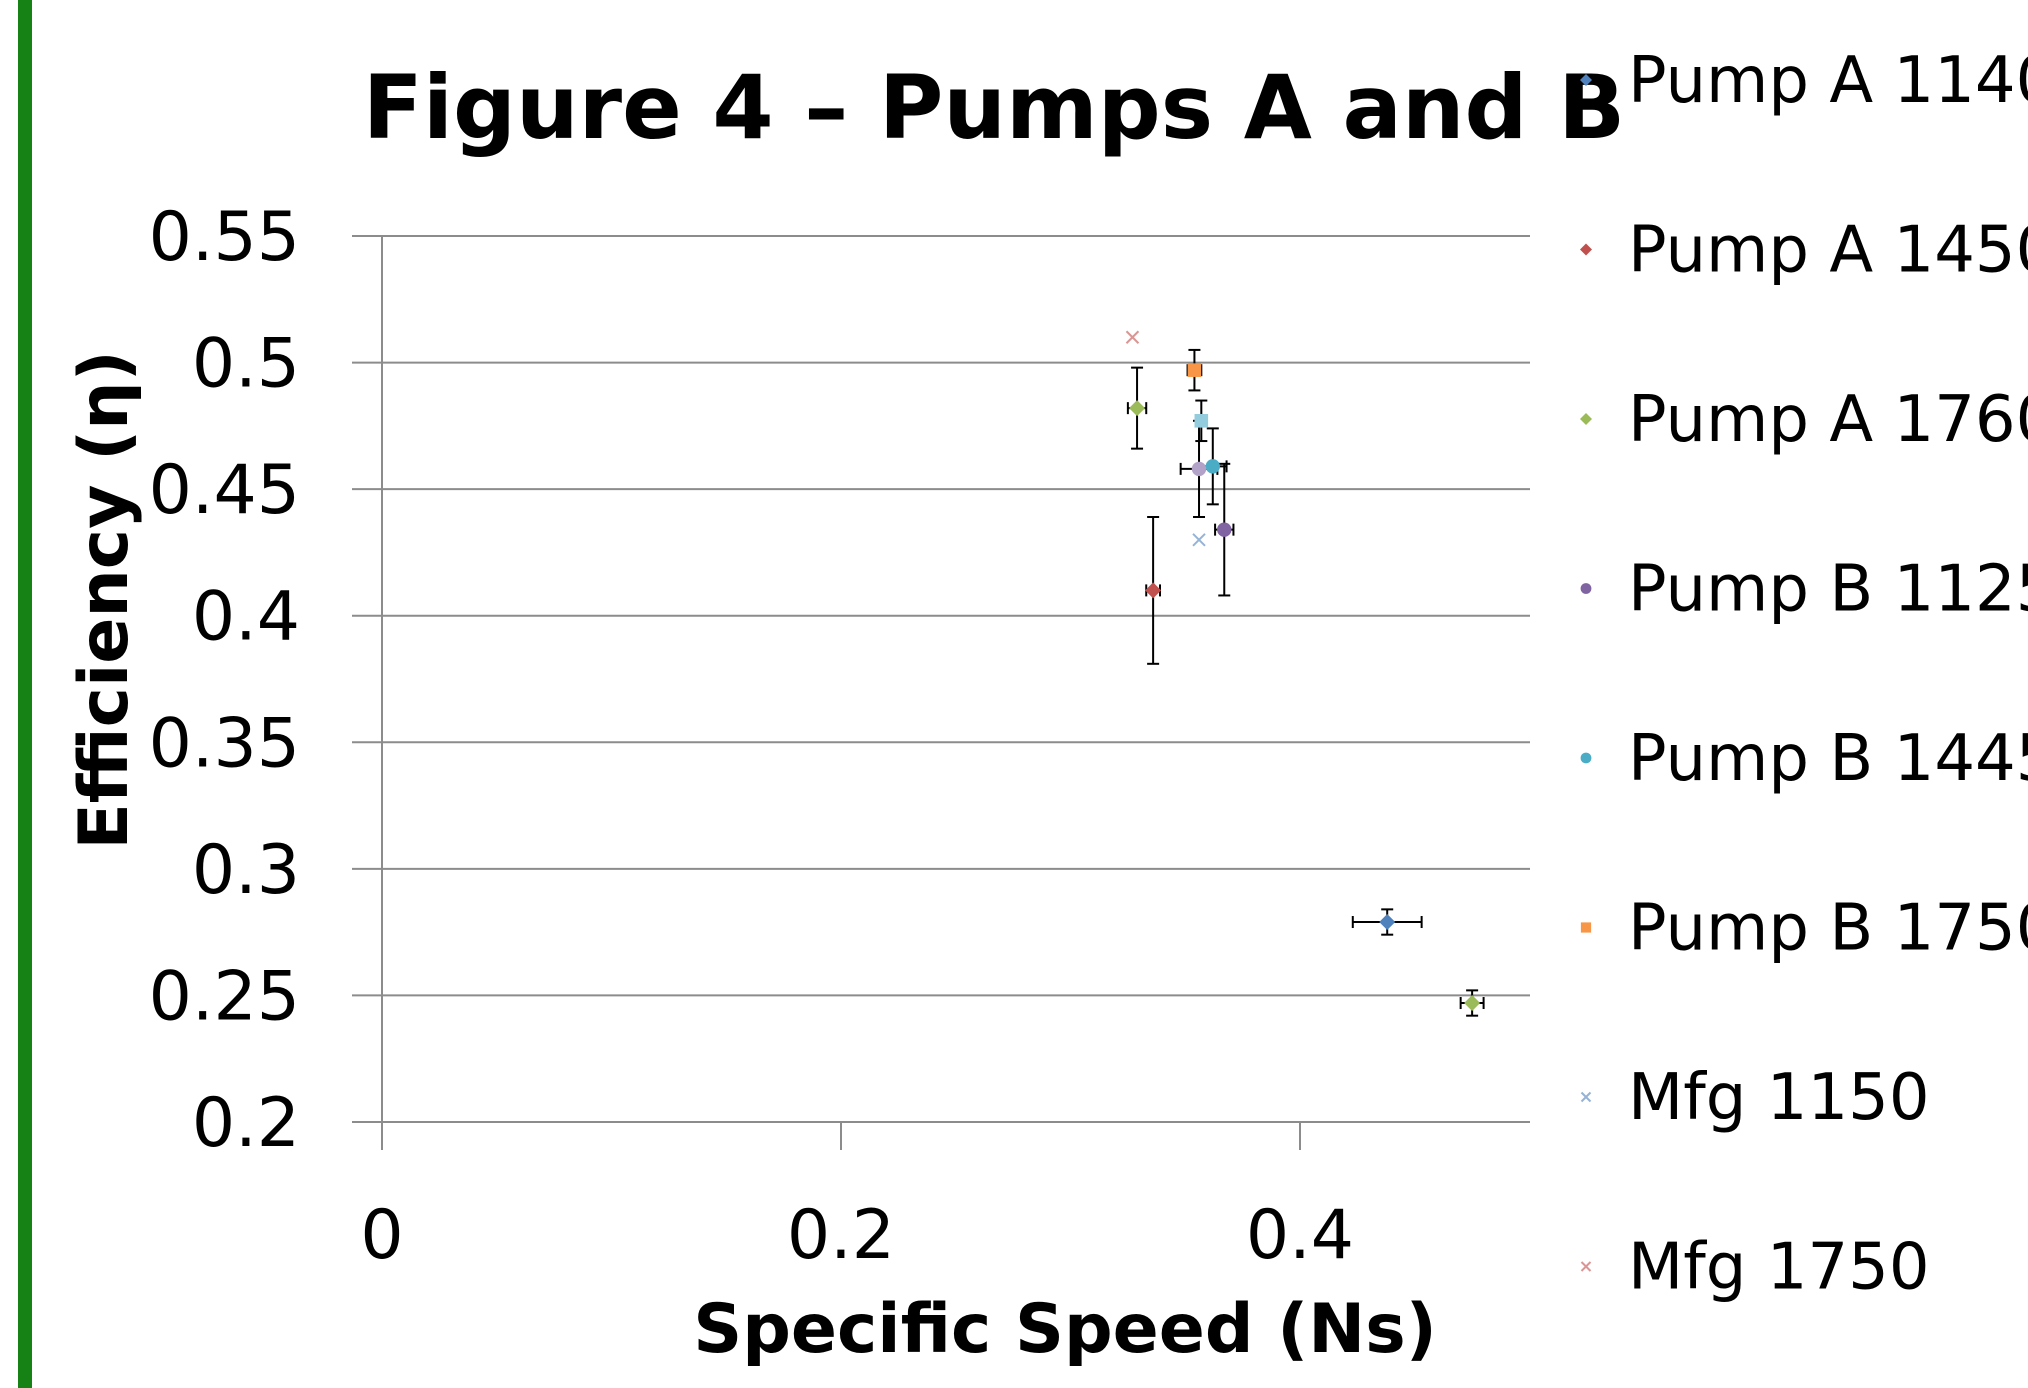 The width and height of the screenshot is (2028, 1388). Describe the element at coordinates (841, 1235) in the screenshot. I see `x-tick-label: 0.2` at that location.